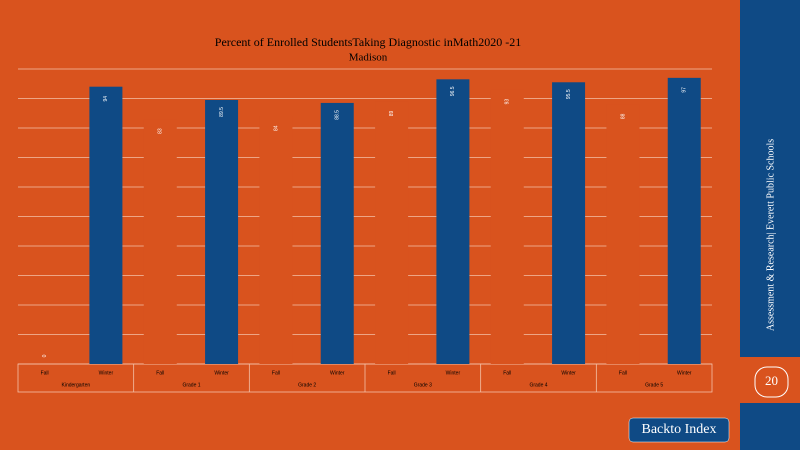 Image resolution: width=800 pixels, height=450 pixels. What do you see at coordinates (338, 115) in the screenshot?
I see `data-label: 88.5` at bounding box center [338, 115].